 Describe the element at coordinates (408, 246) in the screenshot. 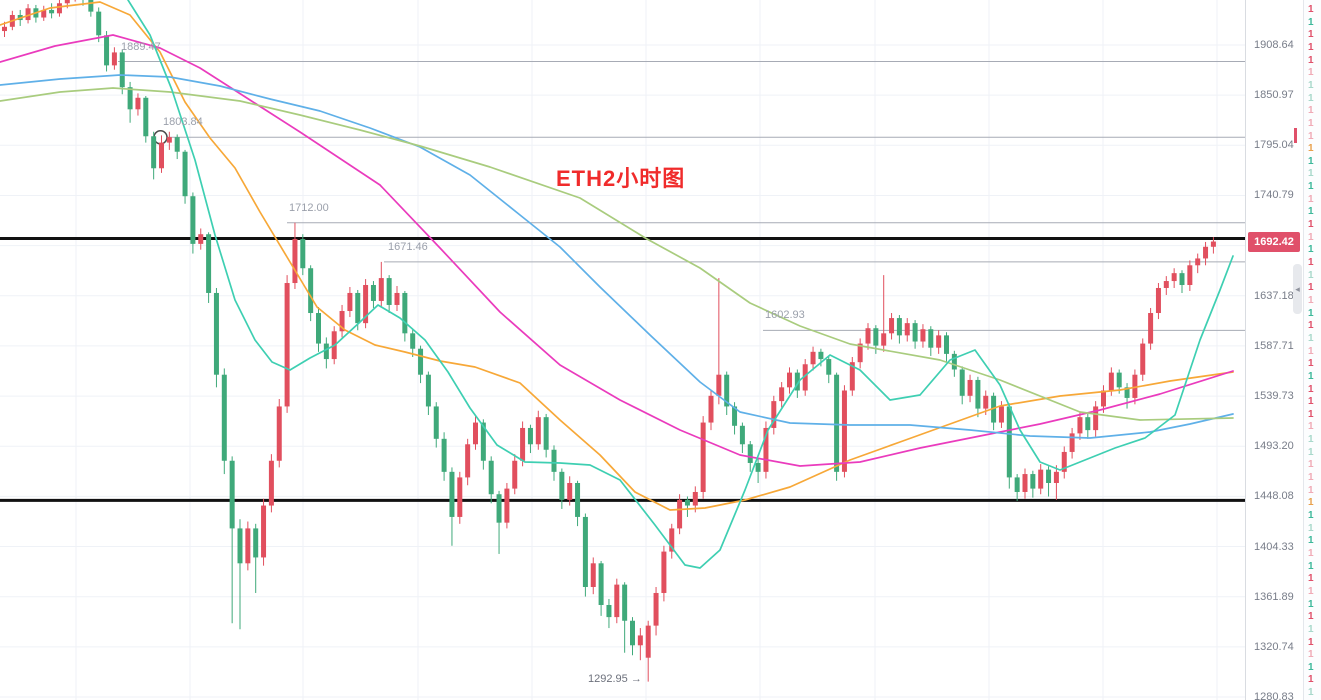

I see `level-label: 1671.46` at that location.